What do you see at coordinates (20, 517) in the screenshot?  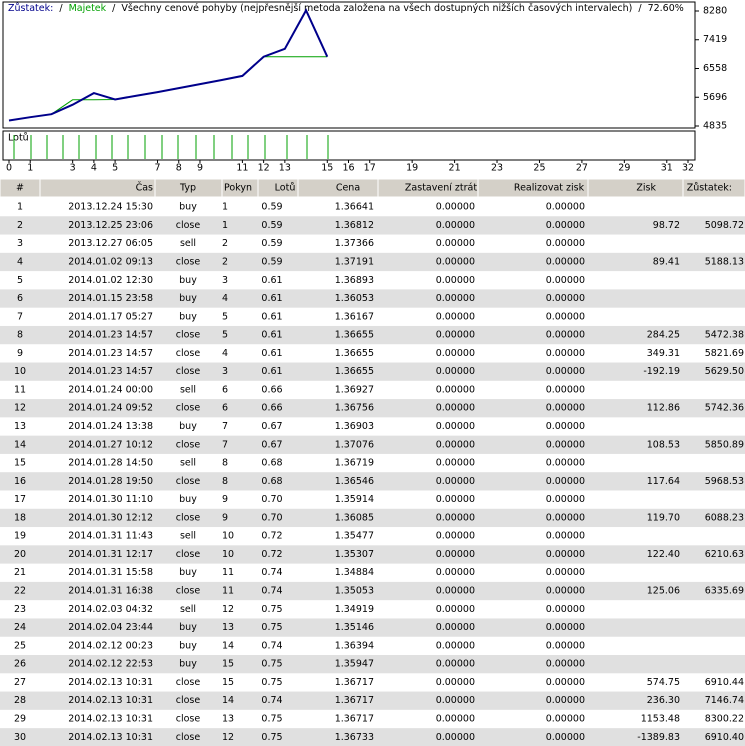 I see `cell: 18` at bounding box center [20, 517].